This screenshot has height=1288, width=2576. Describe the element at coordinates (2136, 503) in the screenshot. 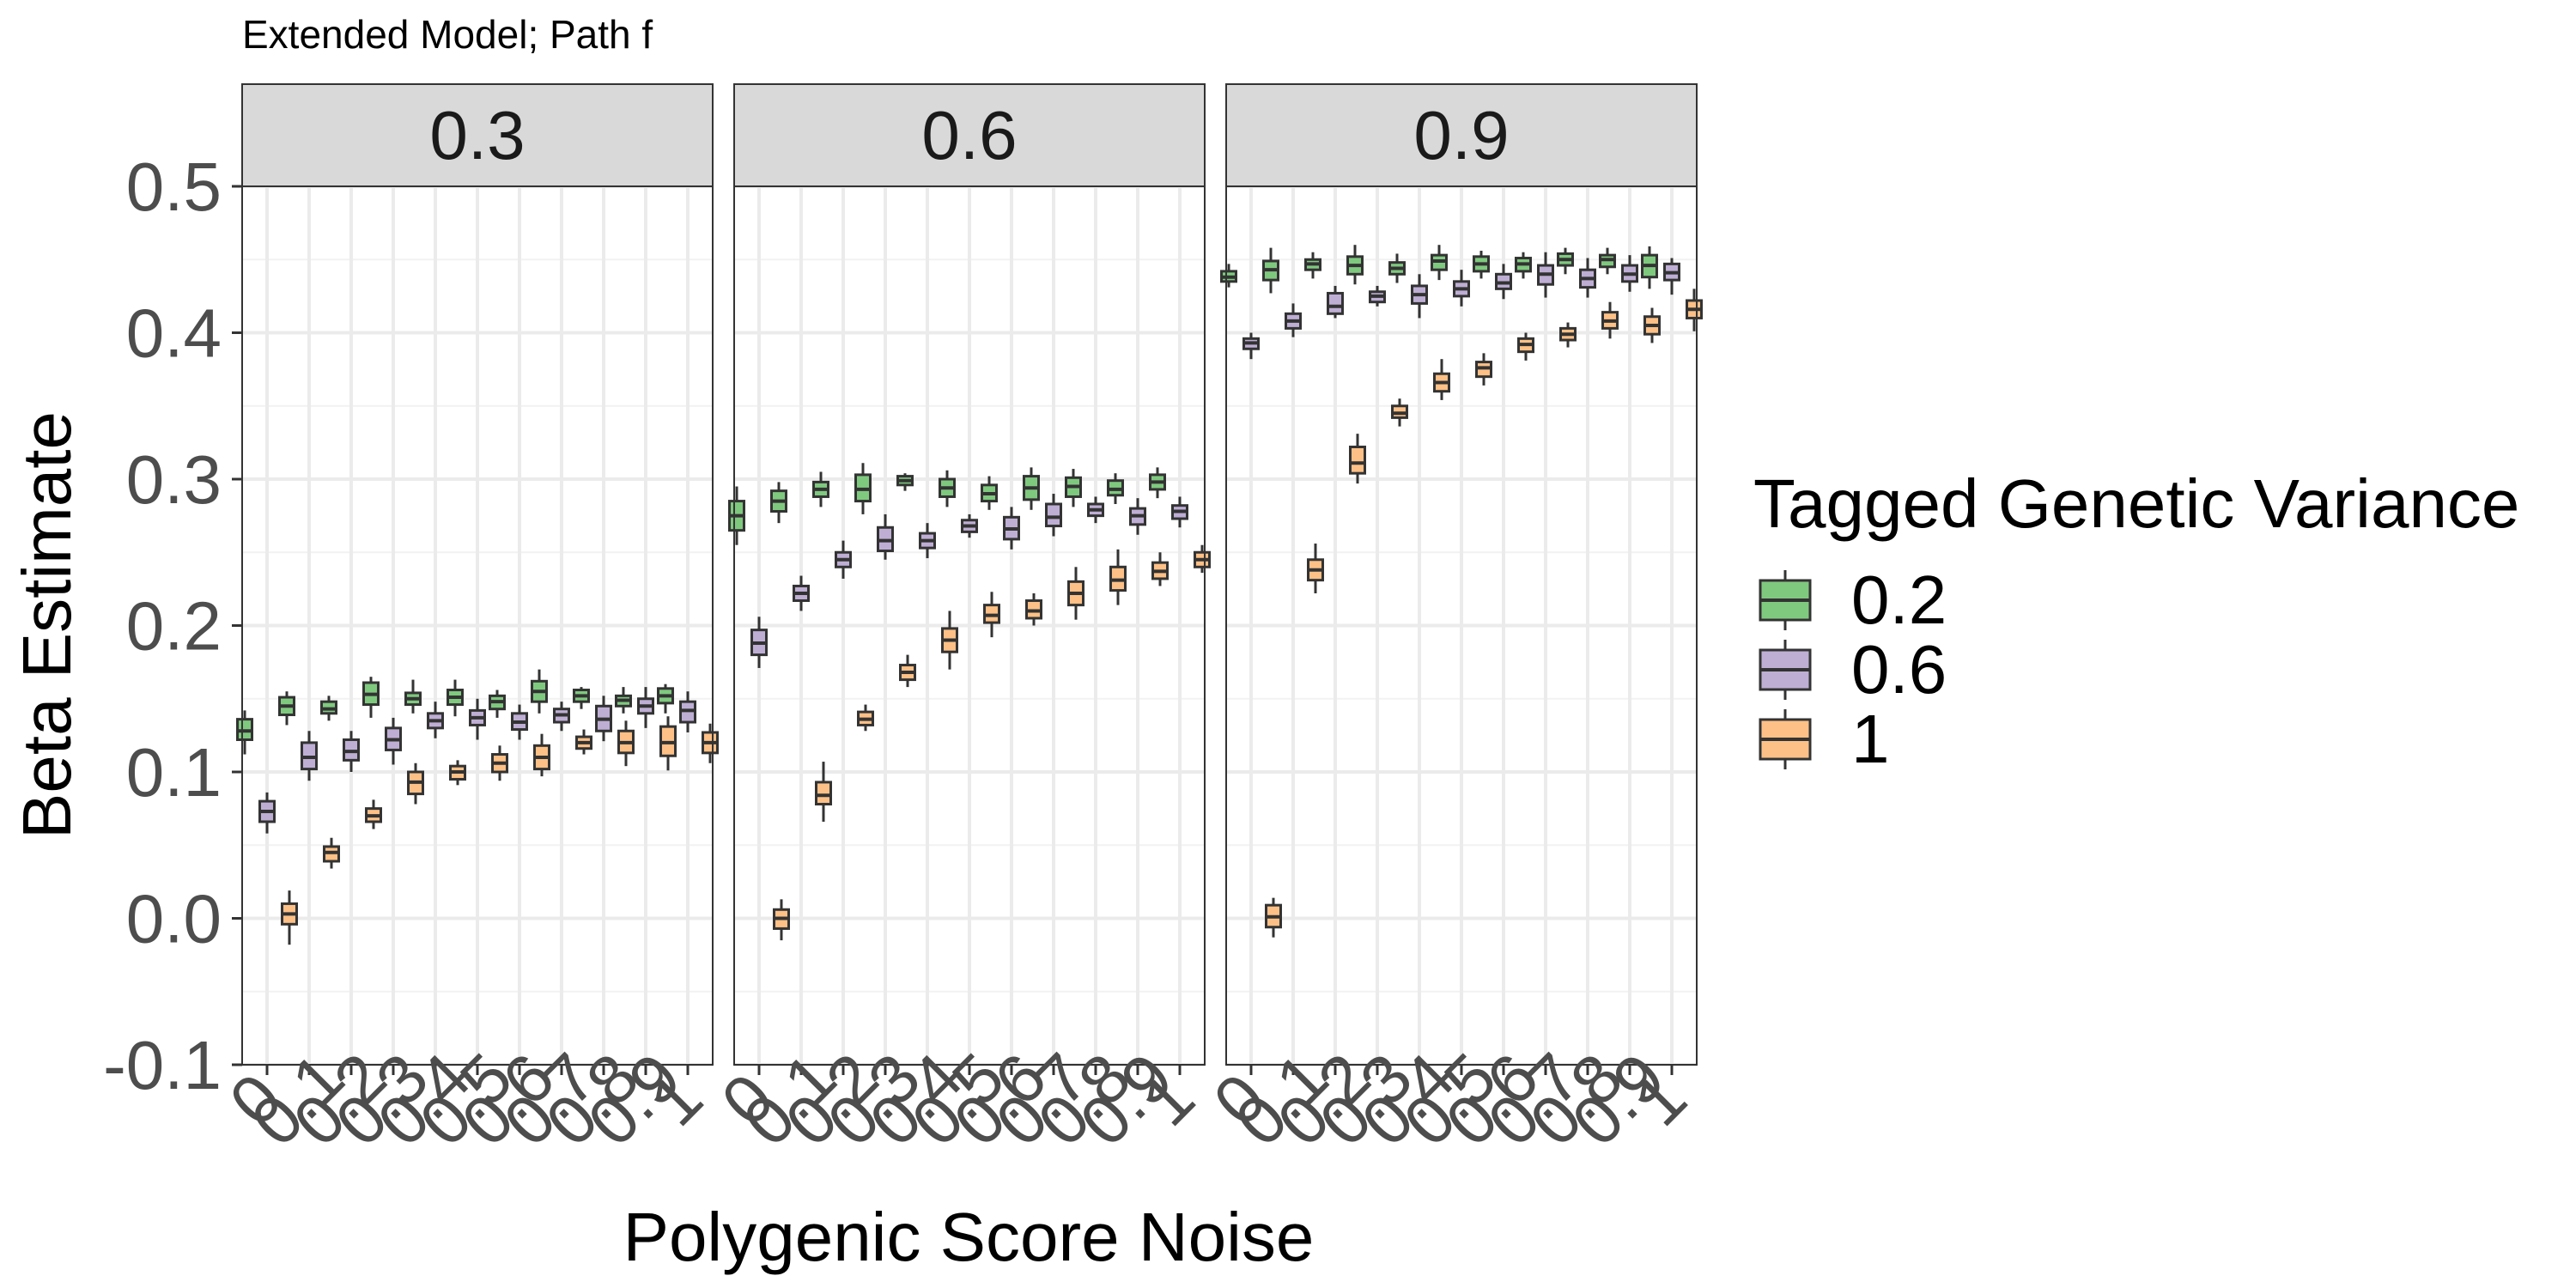

I see `legend-title: Tagged Genetic Variance` at that location.